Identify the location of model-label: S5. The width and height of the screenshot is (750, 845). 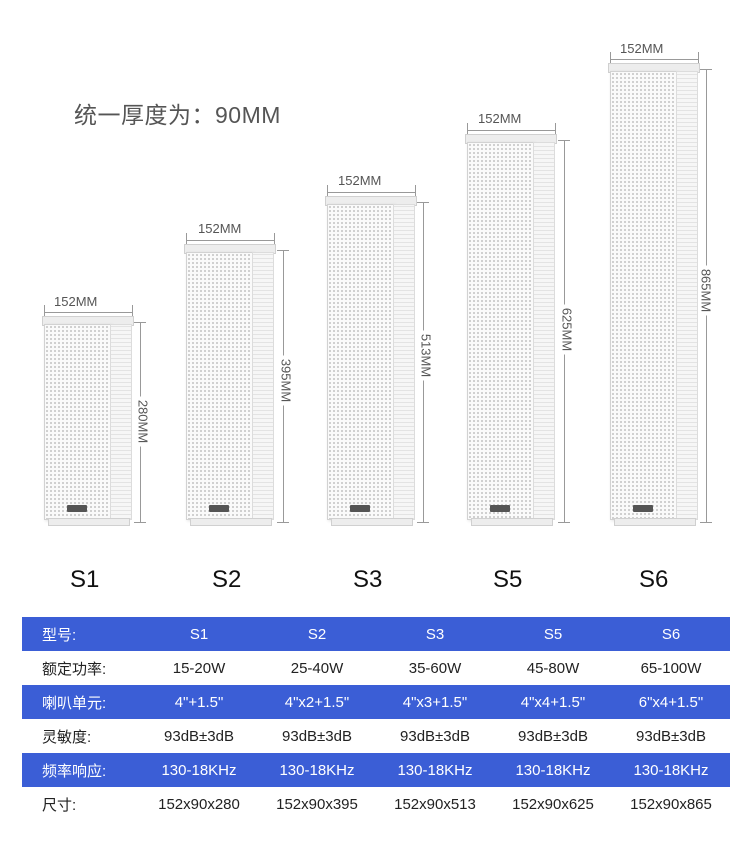
(508, 579).